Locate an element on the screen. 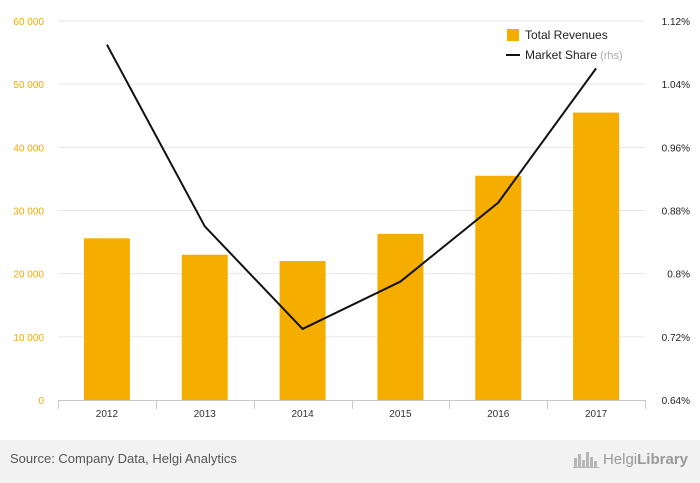 The width and height of the screenshot is (700, 483). x-axis-tick-label: 2016 is located at coordinates (498, 414).